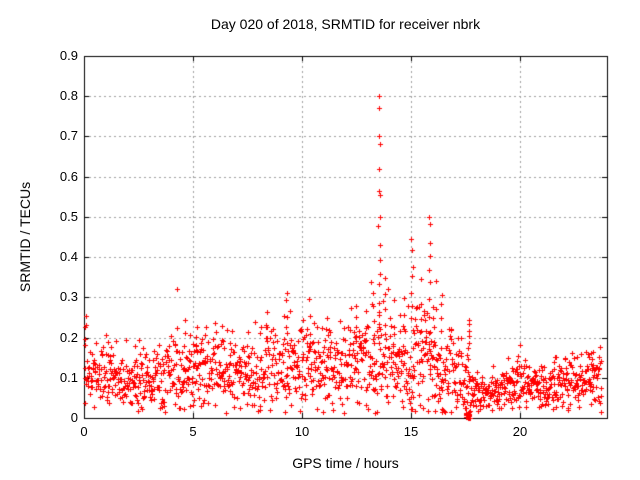  I want to click on x-tick-label: 10, so click(302, 431).